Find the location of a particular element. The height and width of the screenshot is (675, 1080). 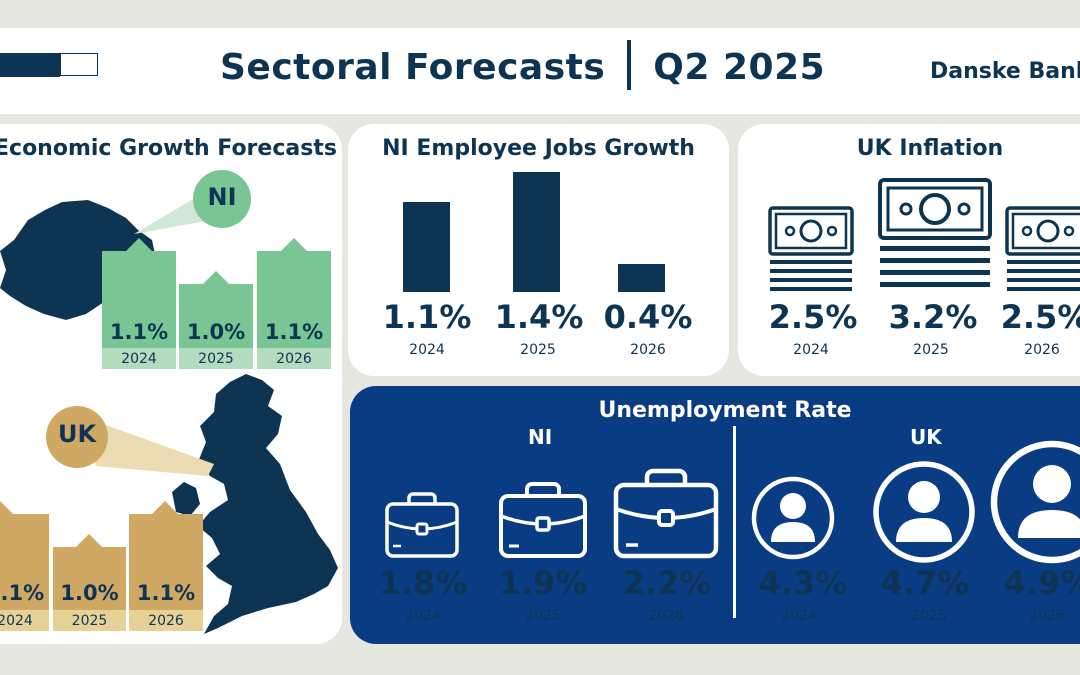

title-period: Q2 2025 is located at coordinates (739, 67).